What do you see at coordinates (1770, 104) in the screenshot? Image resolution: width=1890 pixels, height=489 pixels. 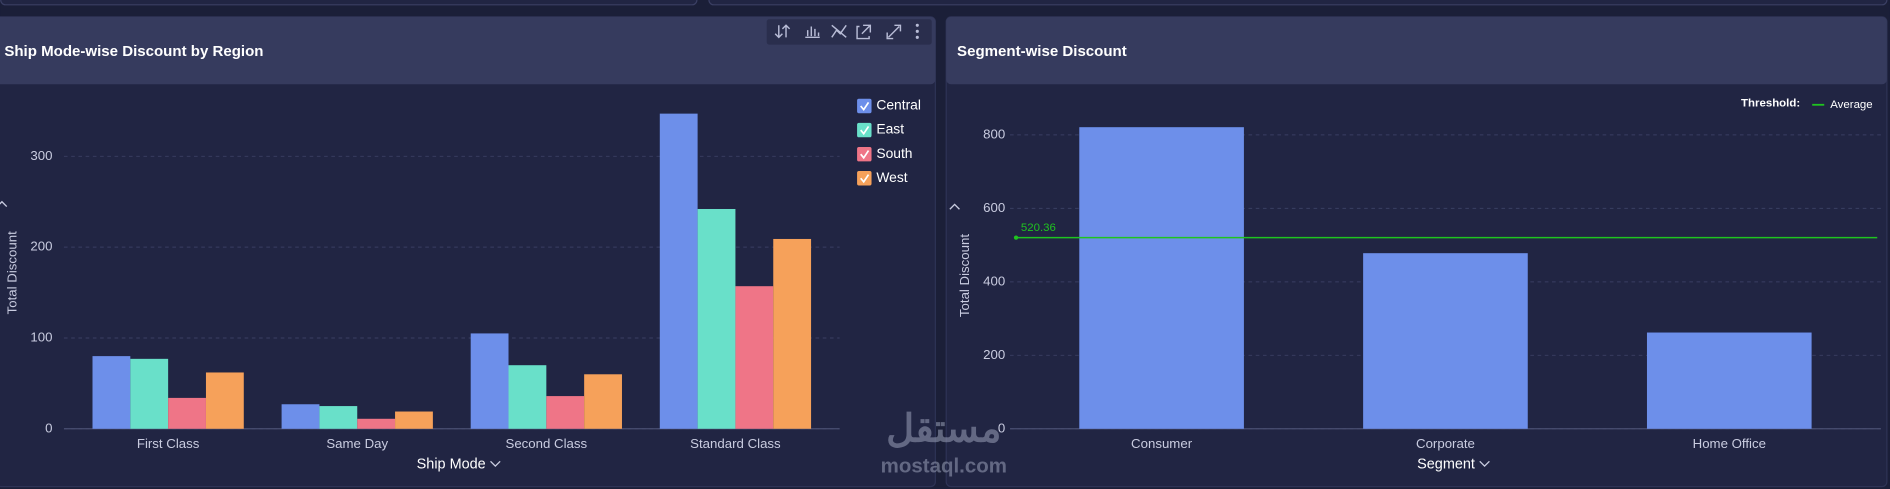 I see `threshold-legend-title: Threshold:` at bounding box center [1770, 104].